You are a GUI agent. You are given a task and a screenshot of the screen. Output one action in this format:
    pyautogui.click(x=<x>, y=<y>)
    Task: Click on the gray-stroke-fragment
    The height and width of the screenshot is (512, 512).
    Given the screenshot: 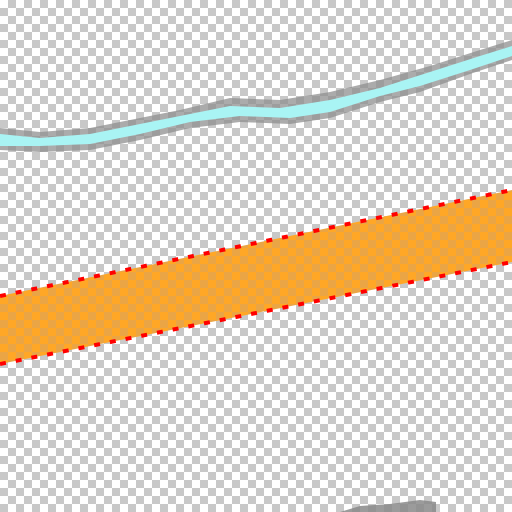 What is the action you would take?
    pyautogui.click(x=388, y=506)
    